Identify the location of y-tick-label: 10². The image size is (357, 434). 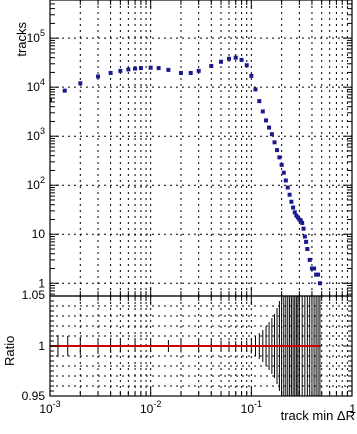
(36, 183).